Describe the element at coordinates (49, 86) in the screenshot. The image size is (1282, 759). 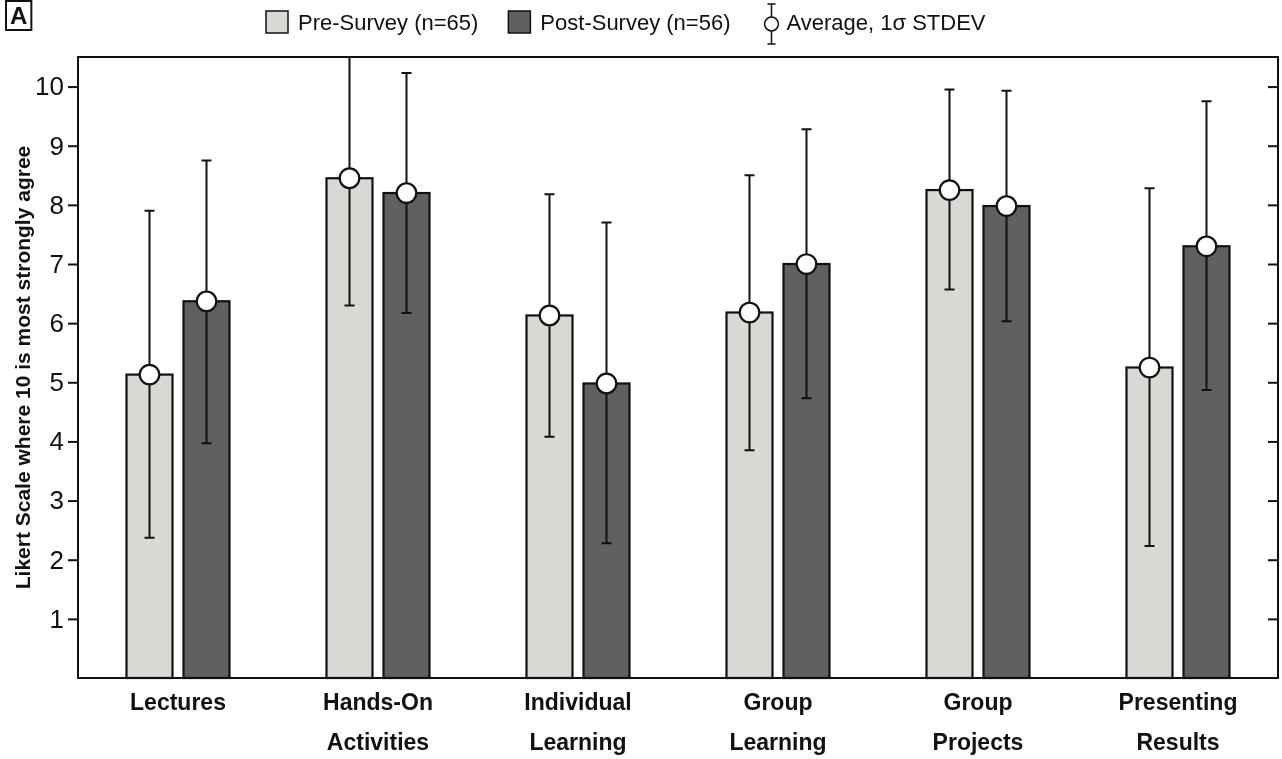
I see `y-tick-label: 10` at that location.